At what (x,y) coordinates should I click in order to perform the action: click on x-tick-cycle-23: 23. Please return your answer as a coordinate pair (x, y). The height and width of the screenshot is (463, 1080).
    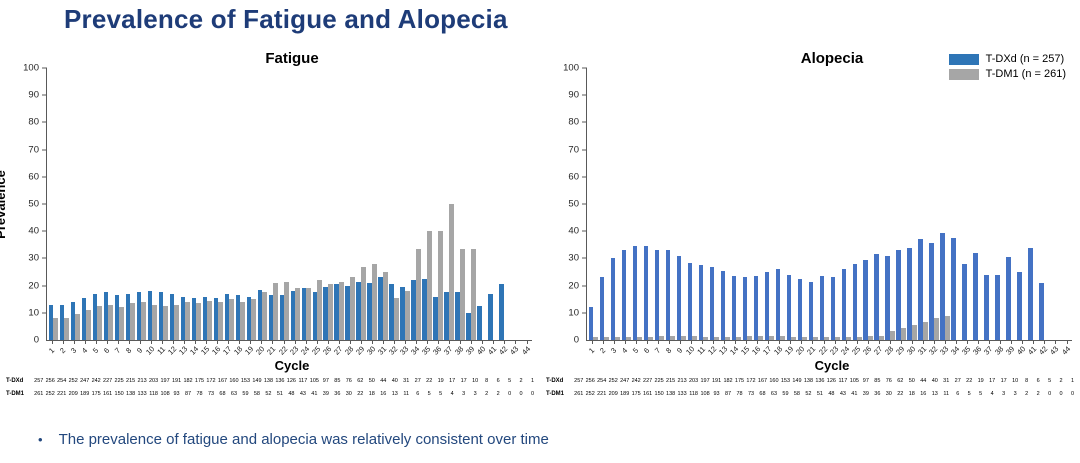
    Looking at the image, I should click on (833, 349).